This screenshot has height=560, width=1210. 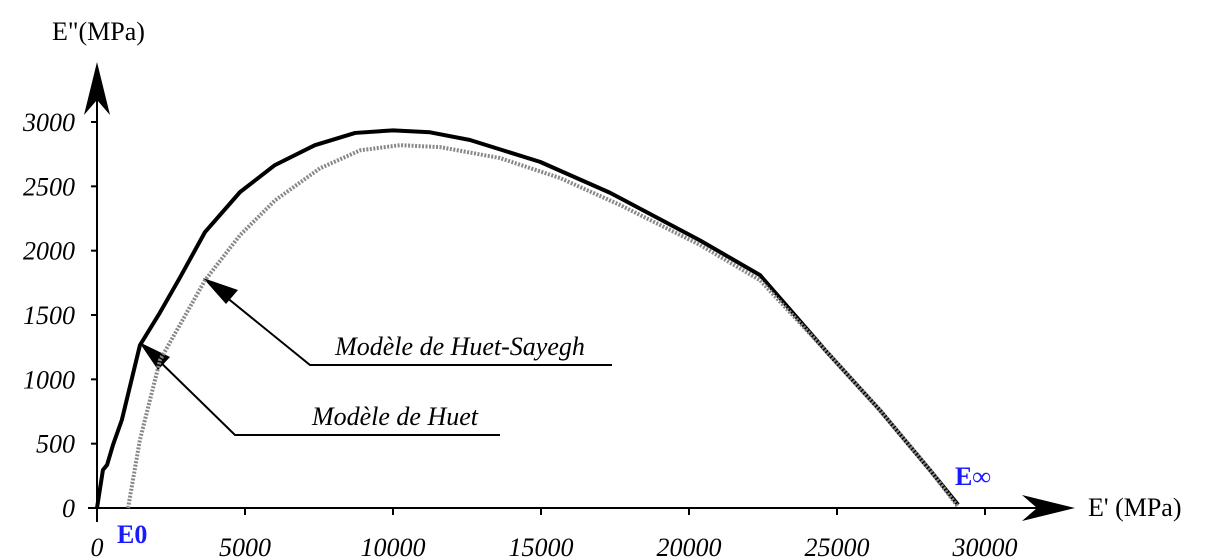 What do you see at coordinates (1135, 507) in the screenshot?
I see `x-axis-label: E' (MPa)` at bounding box center [1135, 507].